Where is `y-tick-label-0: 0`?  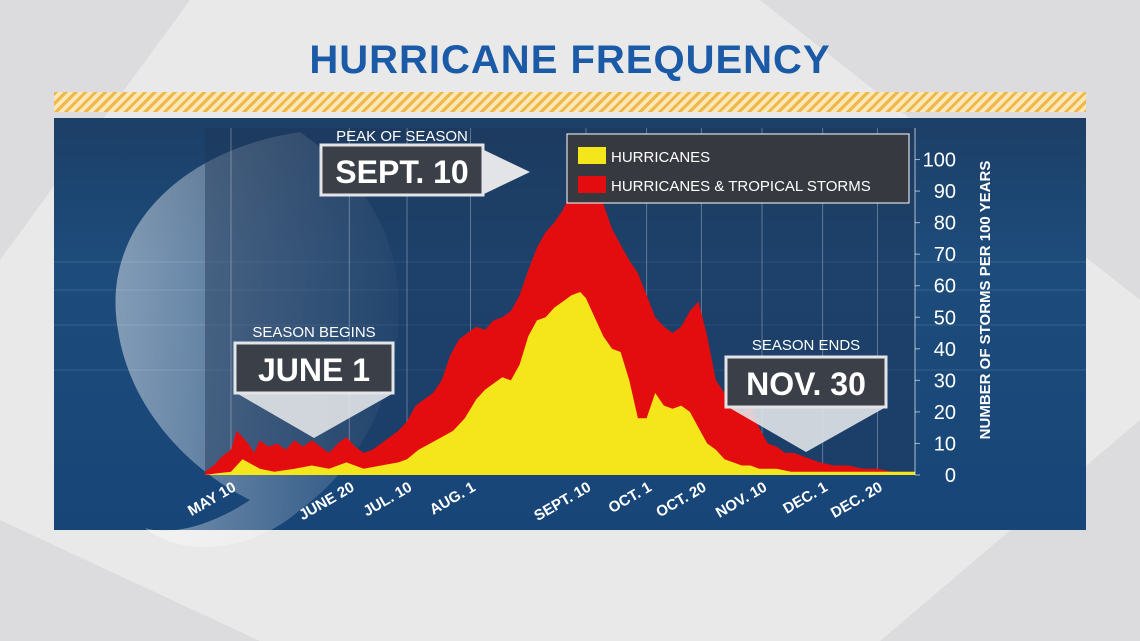 y-tick-label-0: 0 is located at coordinates (950, 476).